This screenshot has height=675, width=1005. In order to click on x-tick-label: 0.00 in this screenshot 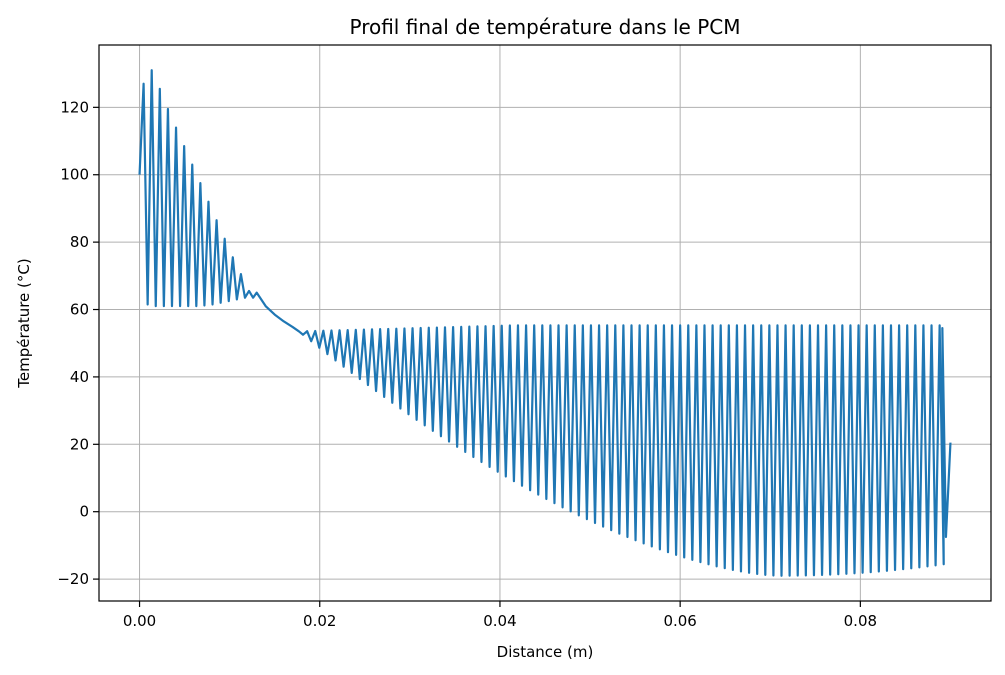, I will do `click(139, 621)`.